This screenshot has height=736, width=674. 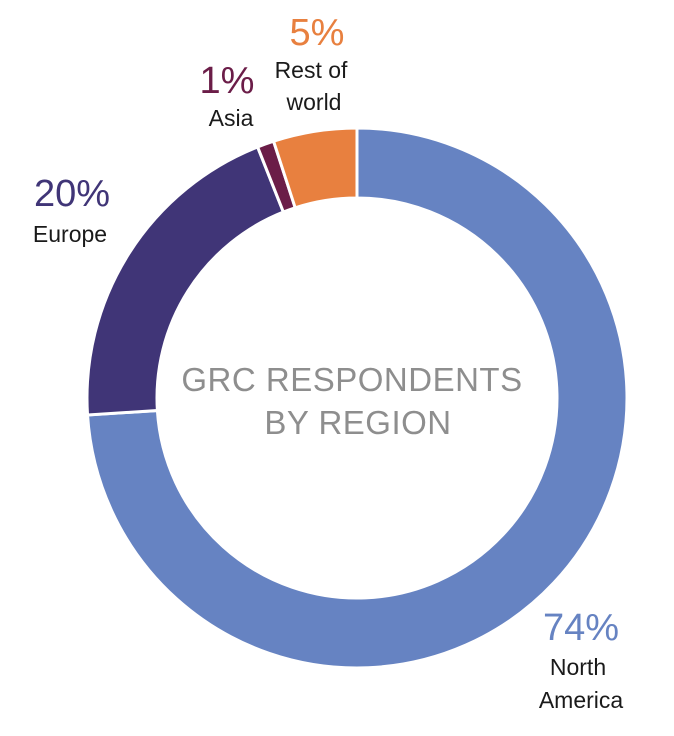 What do you see at coordinates (315, 168) in the screenshot?
I see `donut-slice-rest-of-world` at bounding box center [315, 168].